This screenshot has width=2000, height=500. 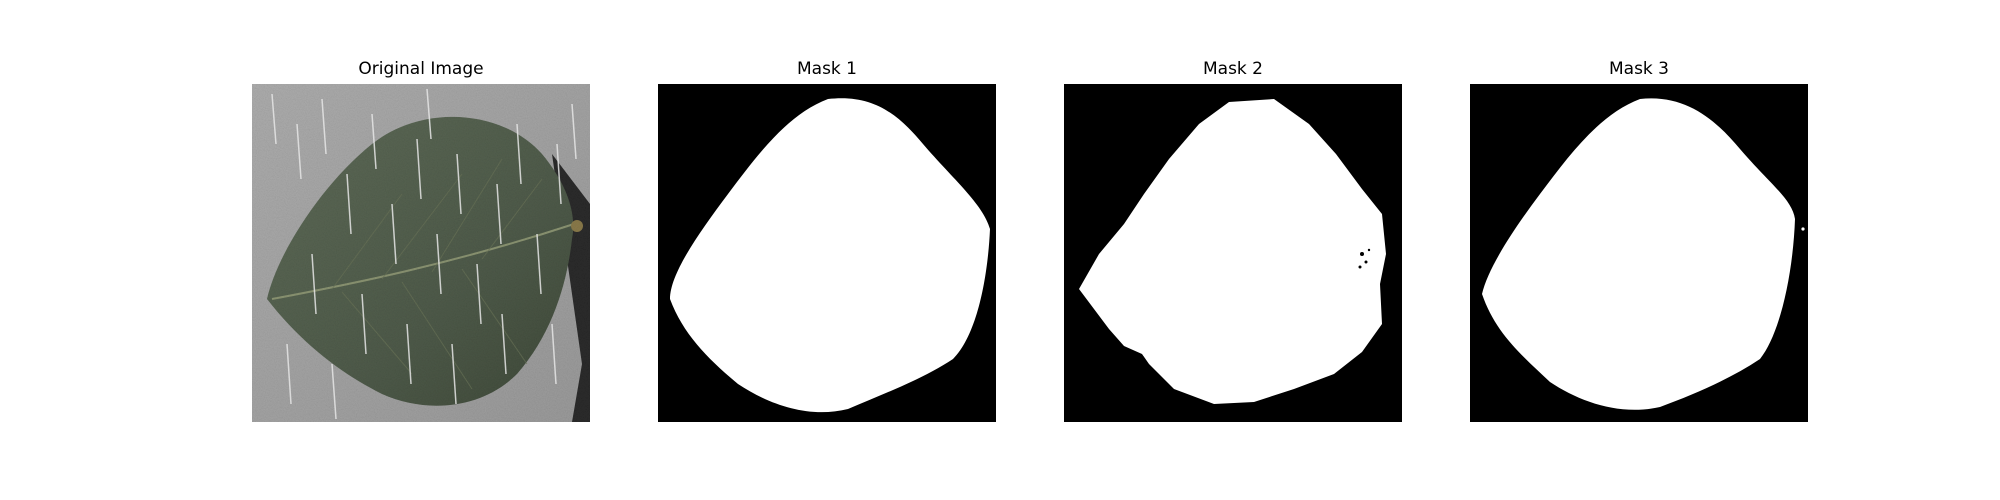 I want to click on mask-3-image, so click(x=1639, y=253).